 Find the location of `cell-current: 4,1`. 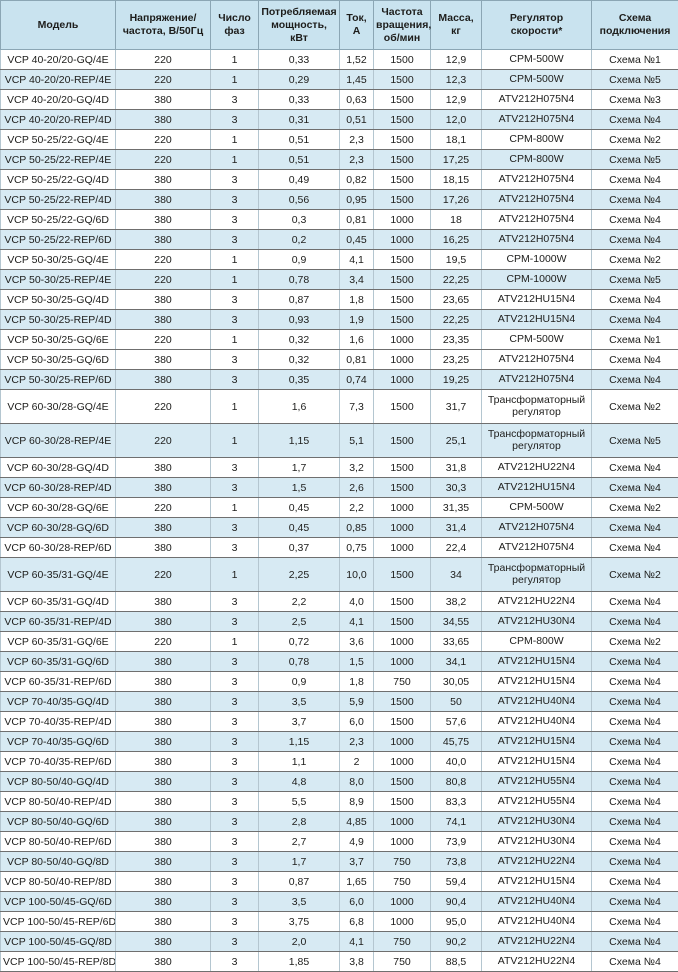

cell-current: 4,1 is located at coordinates (357, 260).